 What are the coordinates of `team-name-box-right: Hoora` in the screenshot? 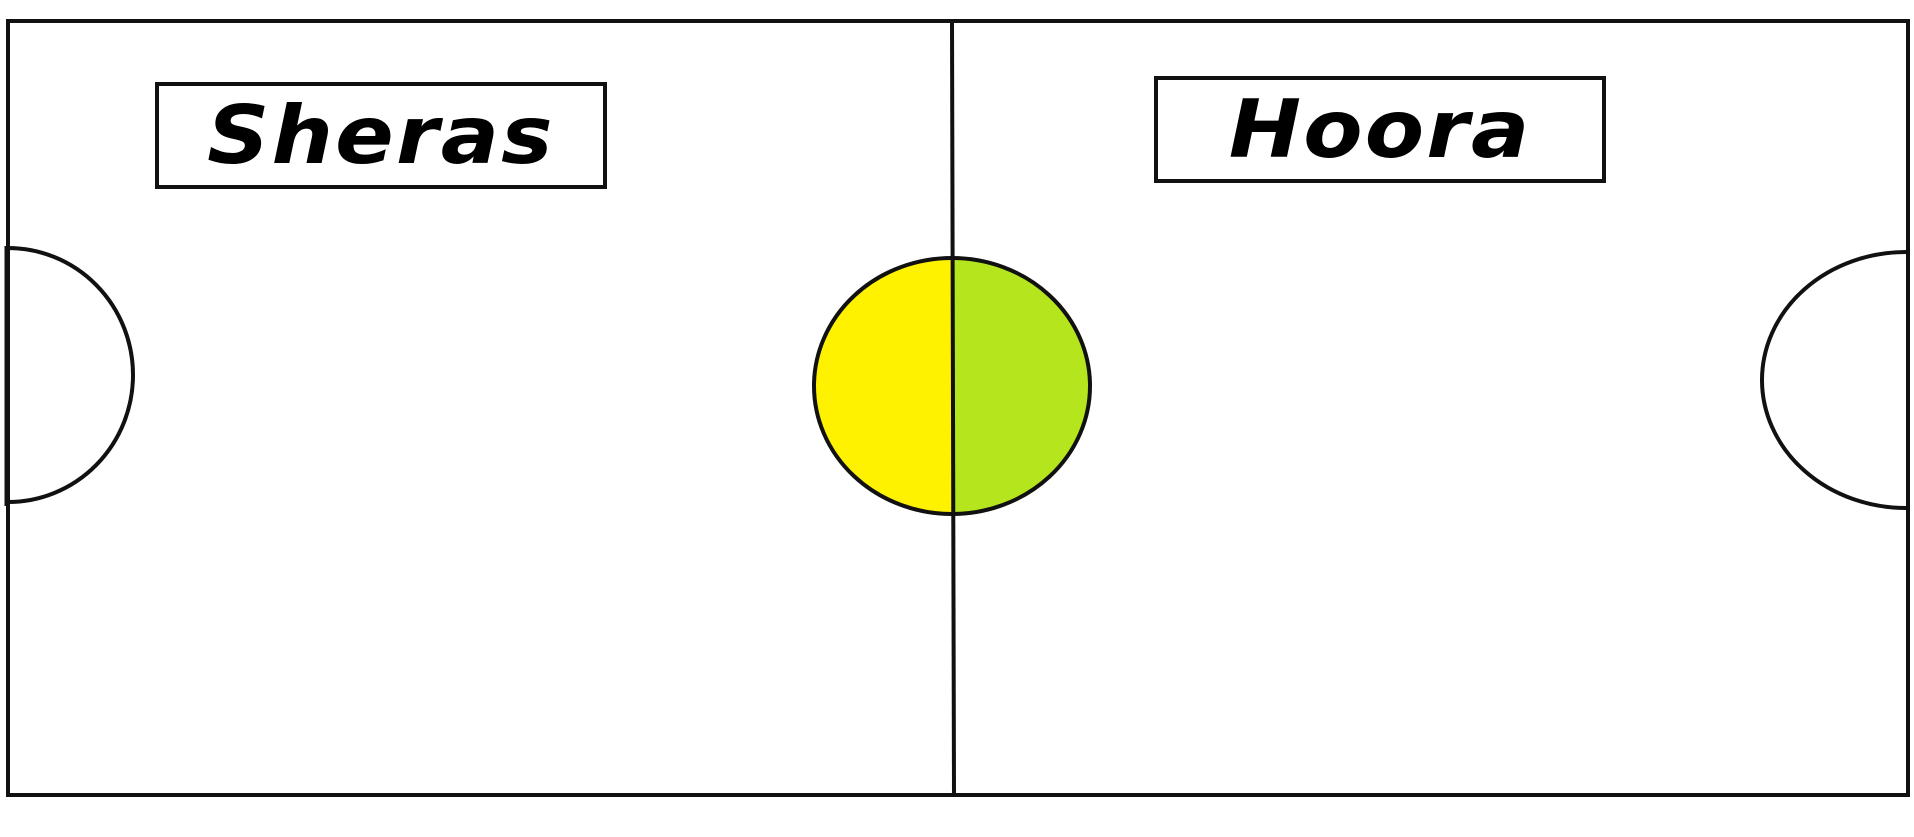 It's located at (1380, 129).